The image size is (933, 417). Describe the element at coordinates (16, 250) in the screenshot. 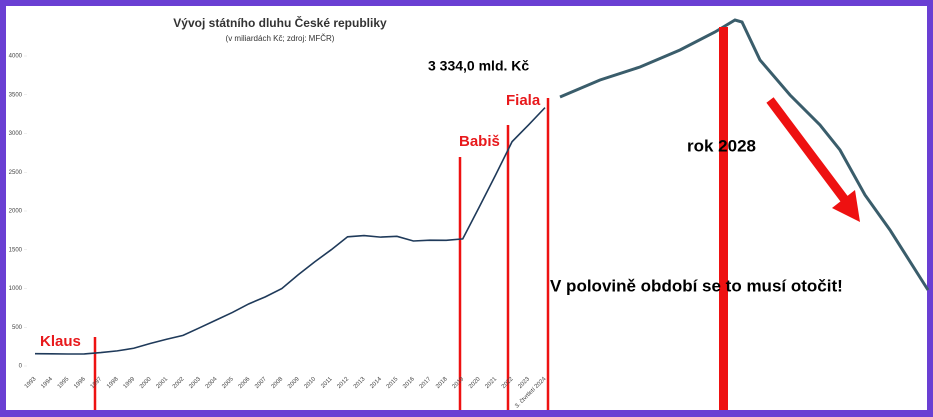

I see `y-tick-label: 1500` at that location.